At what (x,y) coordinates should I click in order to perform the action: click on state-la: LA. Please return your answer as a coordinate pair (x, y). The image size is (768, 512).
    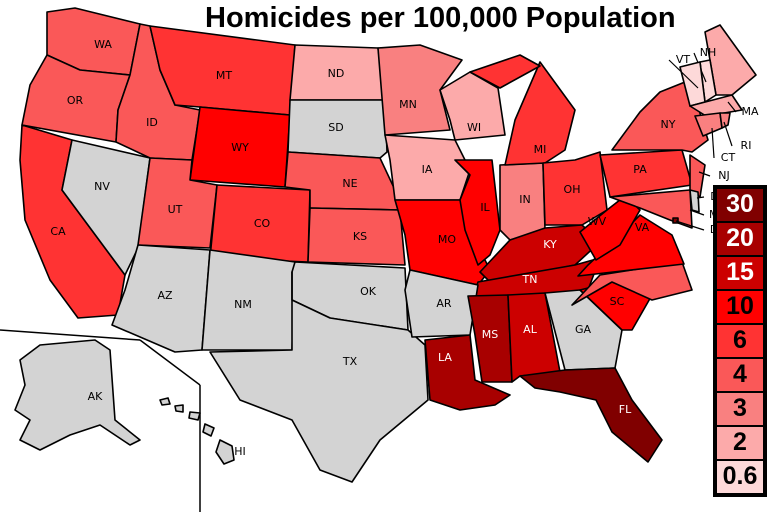
    Looking at the image, I should click on (467, 372).